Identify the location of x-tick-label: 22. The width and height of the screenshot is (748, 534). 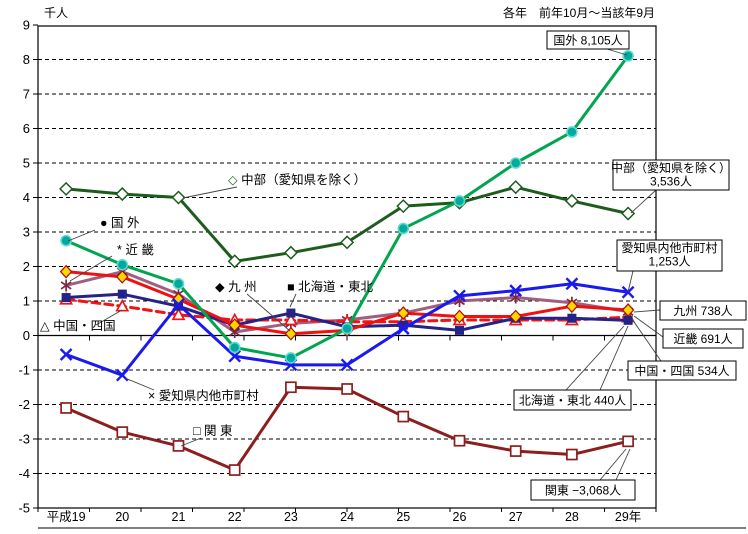
(235, 517).